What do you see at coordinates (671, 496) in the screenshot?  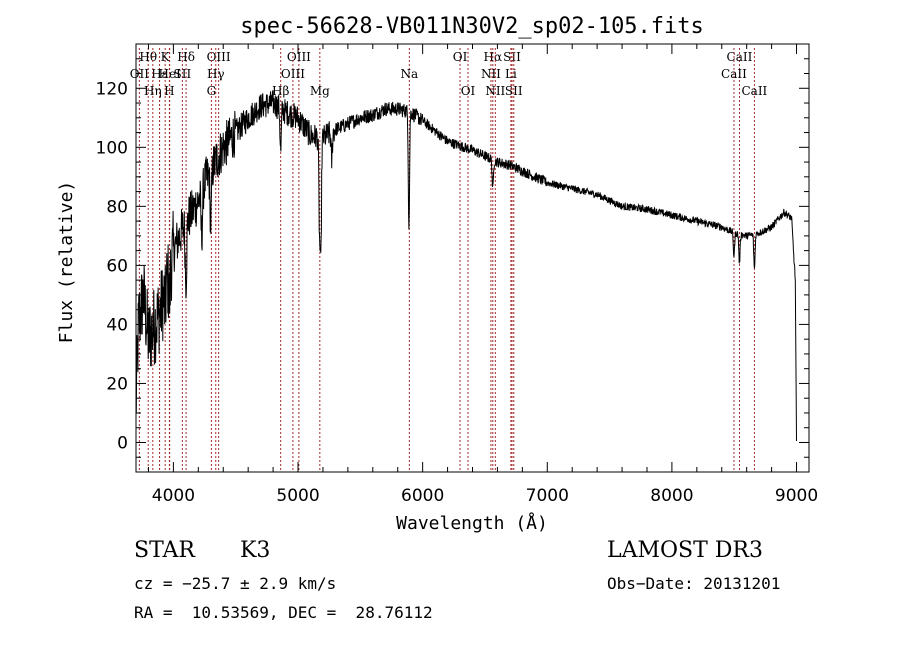 I see `x-tick-label: 8000` at bounding box center [671, 496].